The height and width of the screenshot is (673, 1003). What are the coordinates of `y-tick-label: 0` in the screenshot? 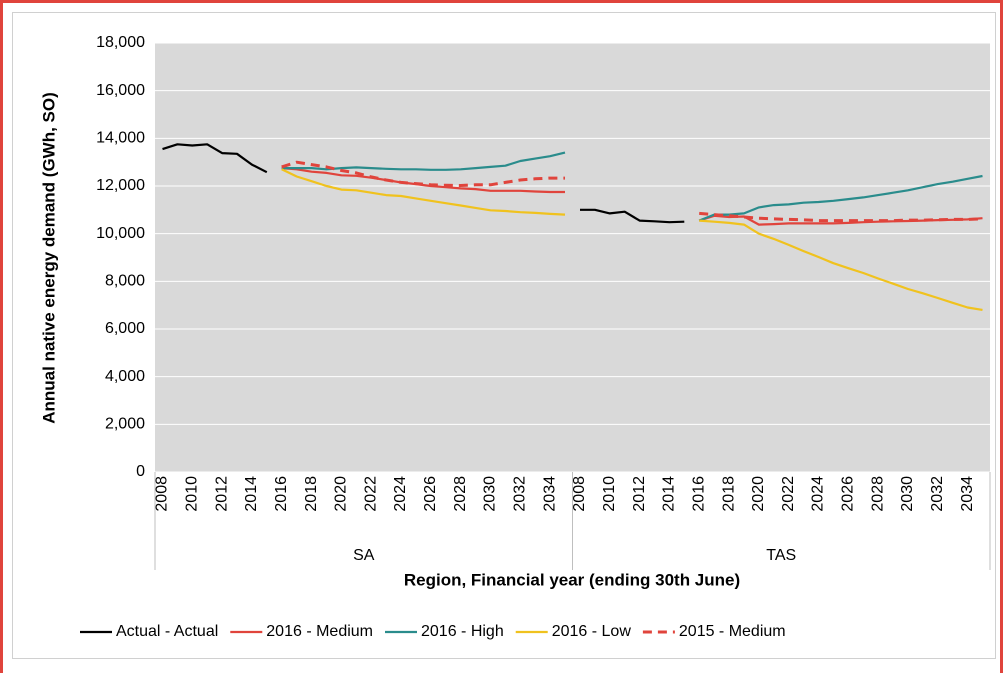 It's located at (140, 471).